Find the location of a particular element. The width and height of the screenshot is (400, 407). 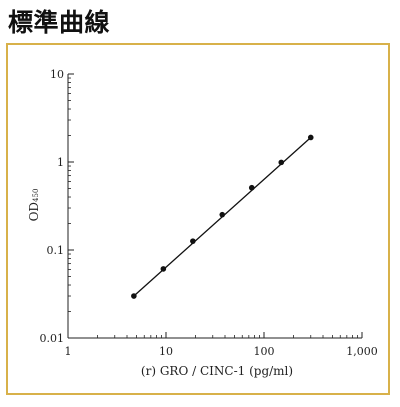

y-tick-label: 0.01 is located at coordinates (52, 338).